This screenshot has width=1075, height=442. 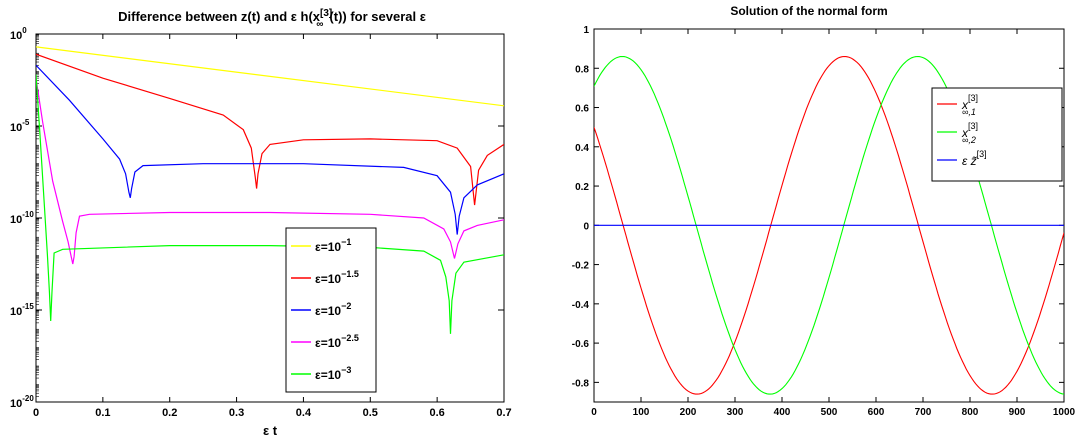 I want to click on legend-label-subscript: ∞,1, so click(x=969, y=112).